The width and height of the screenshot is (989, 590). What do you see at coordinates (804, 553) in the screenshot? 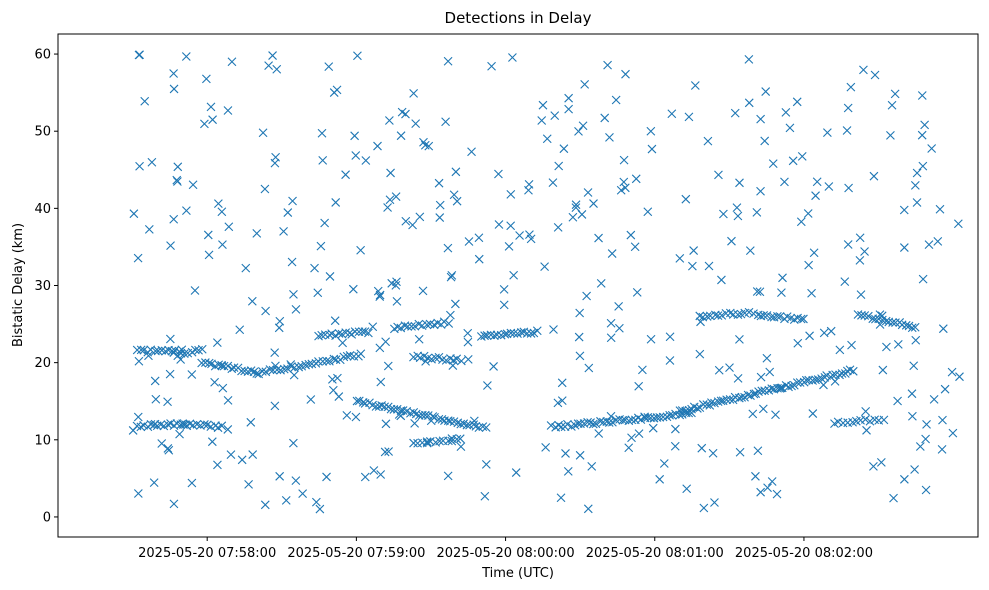
I see `x-tick-label: 2025-05-20 08:02:00` at bounding box center [804, 553].